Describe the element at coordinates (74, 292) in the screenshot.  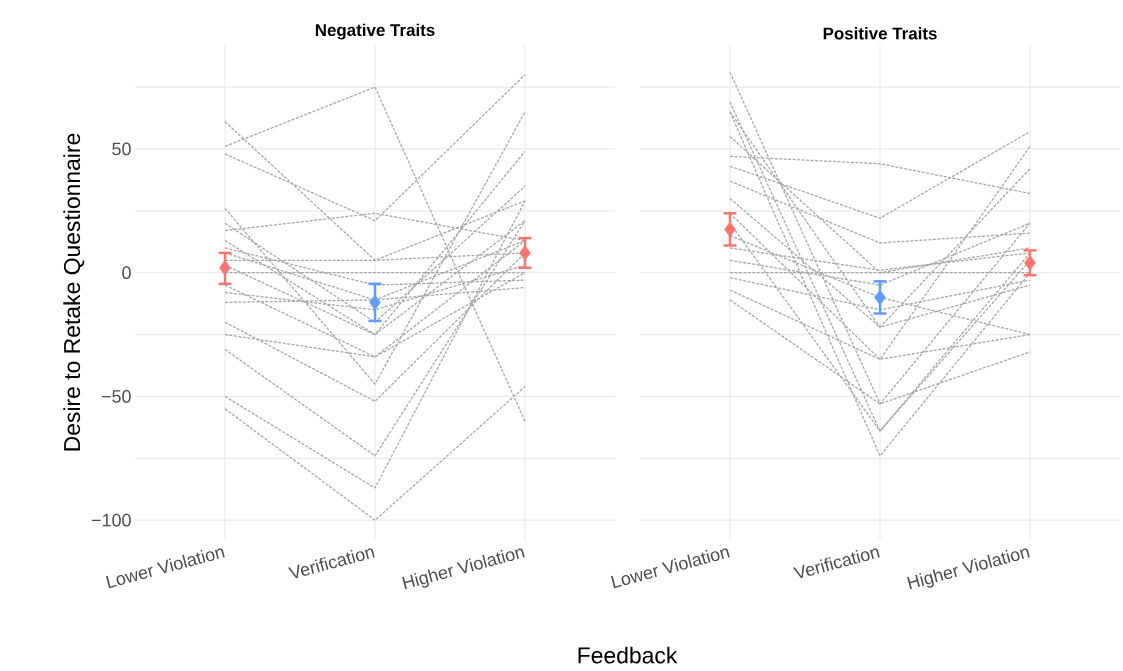
I see `y-axis-title: Desire to Retake Questionnaire` at that location.